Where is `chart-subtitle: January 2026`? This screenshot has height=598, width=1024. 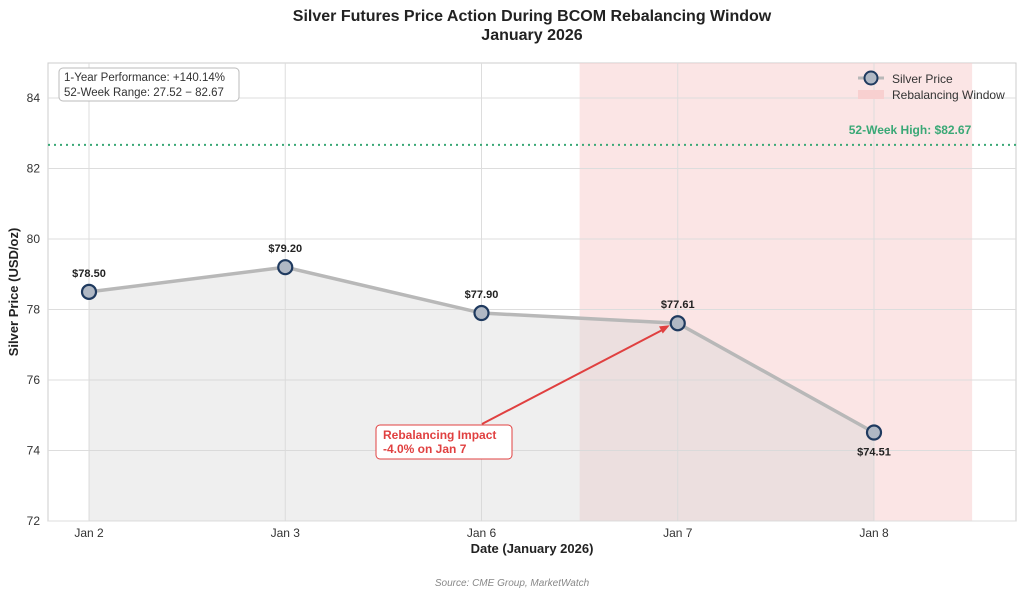
chart-subtitle: January 2026 is located at coordinates (532, 35).